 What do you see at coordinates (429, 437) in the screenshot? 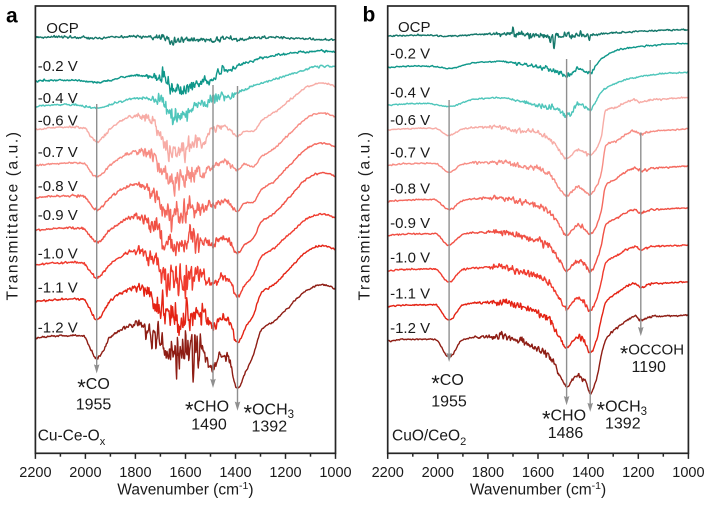
I see `svg-text: CuO/CeO2` at bounding box center [429, 437].